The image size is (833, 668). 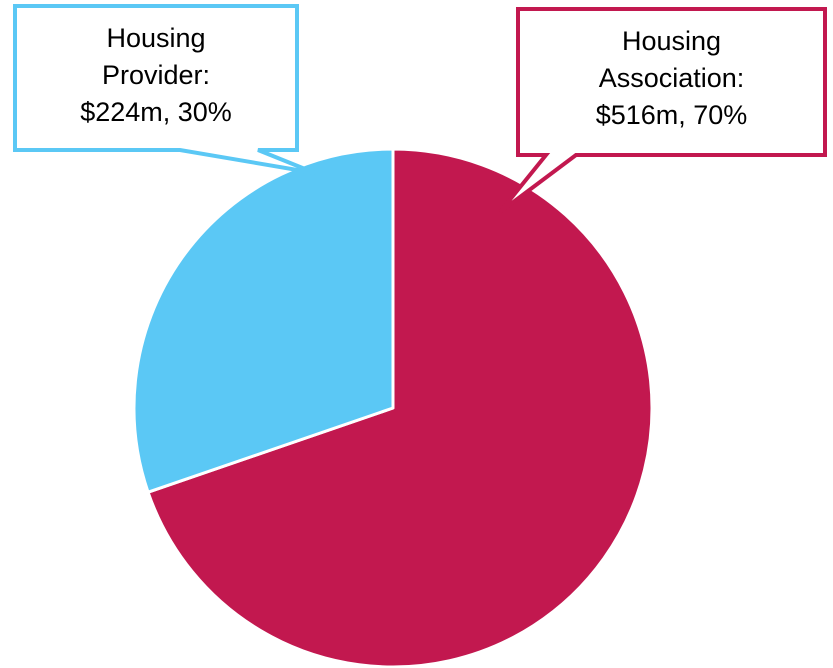 I want to click on data-label: Housing Provider: $224m, 30%, so click(x=156, y=75).